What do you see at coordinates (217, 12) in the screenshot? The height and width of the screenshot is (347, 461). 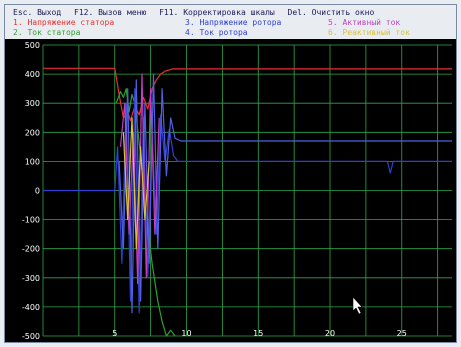 I see `menu-item-scale-correction: F11. Корректировка шкалы` at bounding box center [217, 12].